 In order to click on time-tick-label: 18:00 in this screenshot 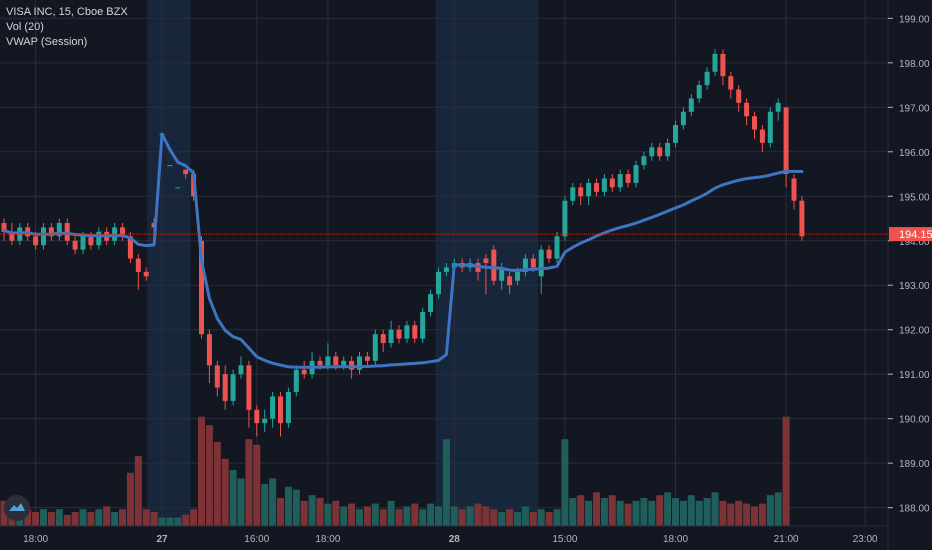, I will do `click(35, 539)`.